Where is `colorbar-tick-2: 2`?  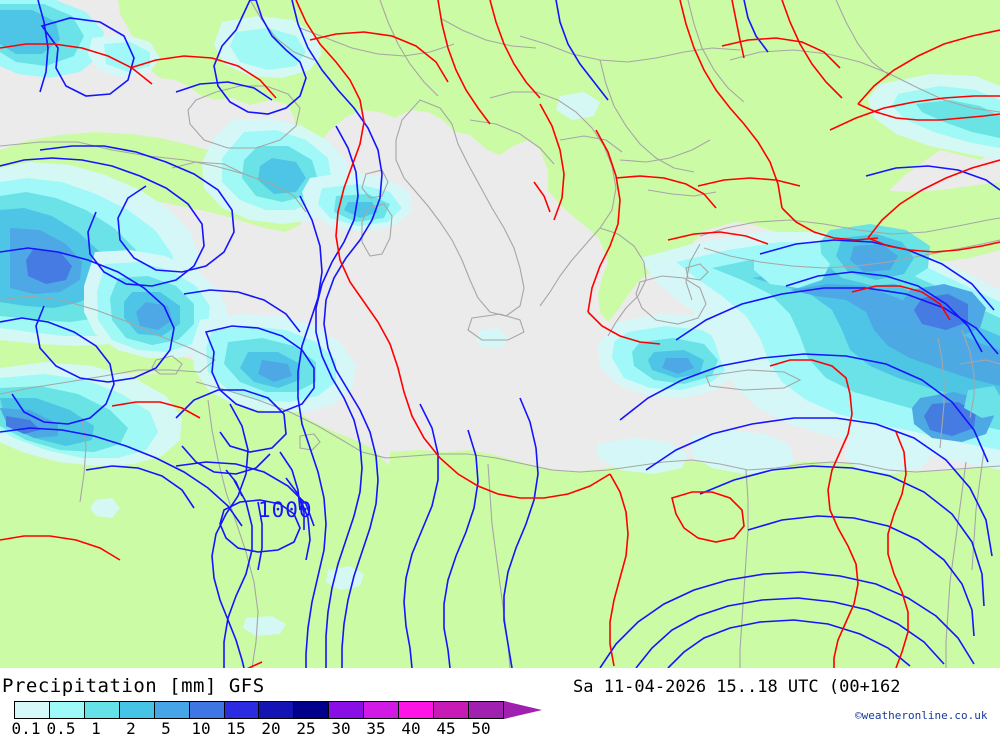
colorbar-tick-2: 2 is located at coordinates (131, 728).